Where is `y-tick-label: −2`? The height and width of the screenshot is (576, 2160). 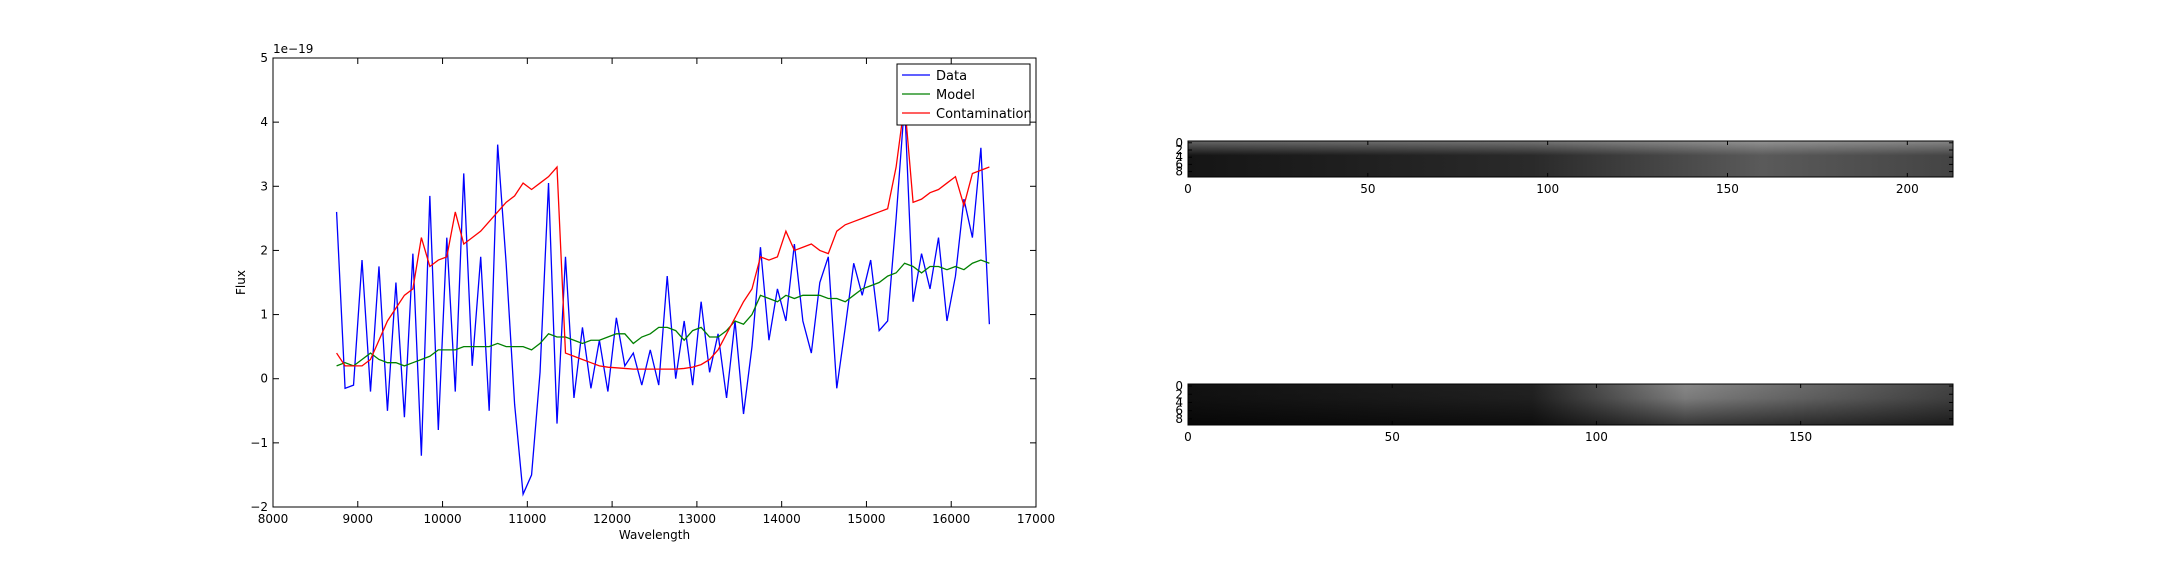
y-tick-label: −2 is located at coordinates (259, 507).